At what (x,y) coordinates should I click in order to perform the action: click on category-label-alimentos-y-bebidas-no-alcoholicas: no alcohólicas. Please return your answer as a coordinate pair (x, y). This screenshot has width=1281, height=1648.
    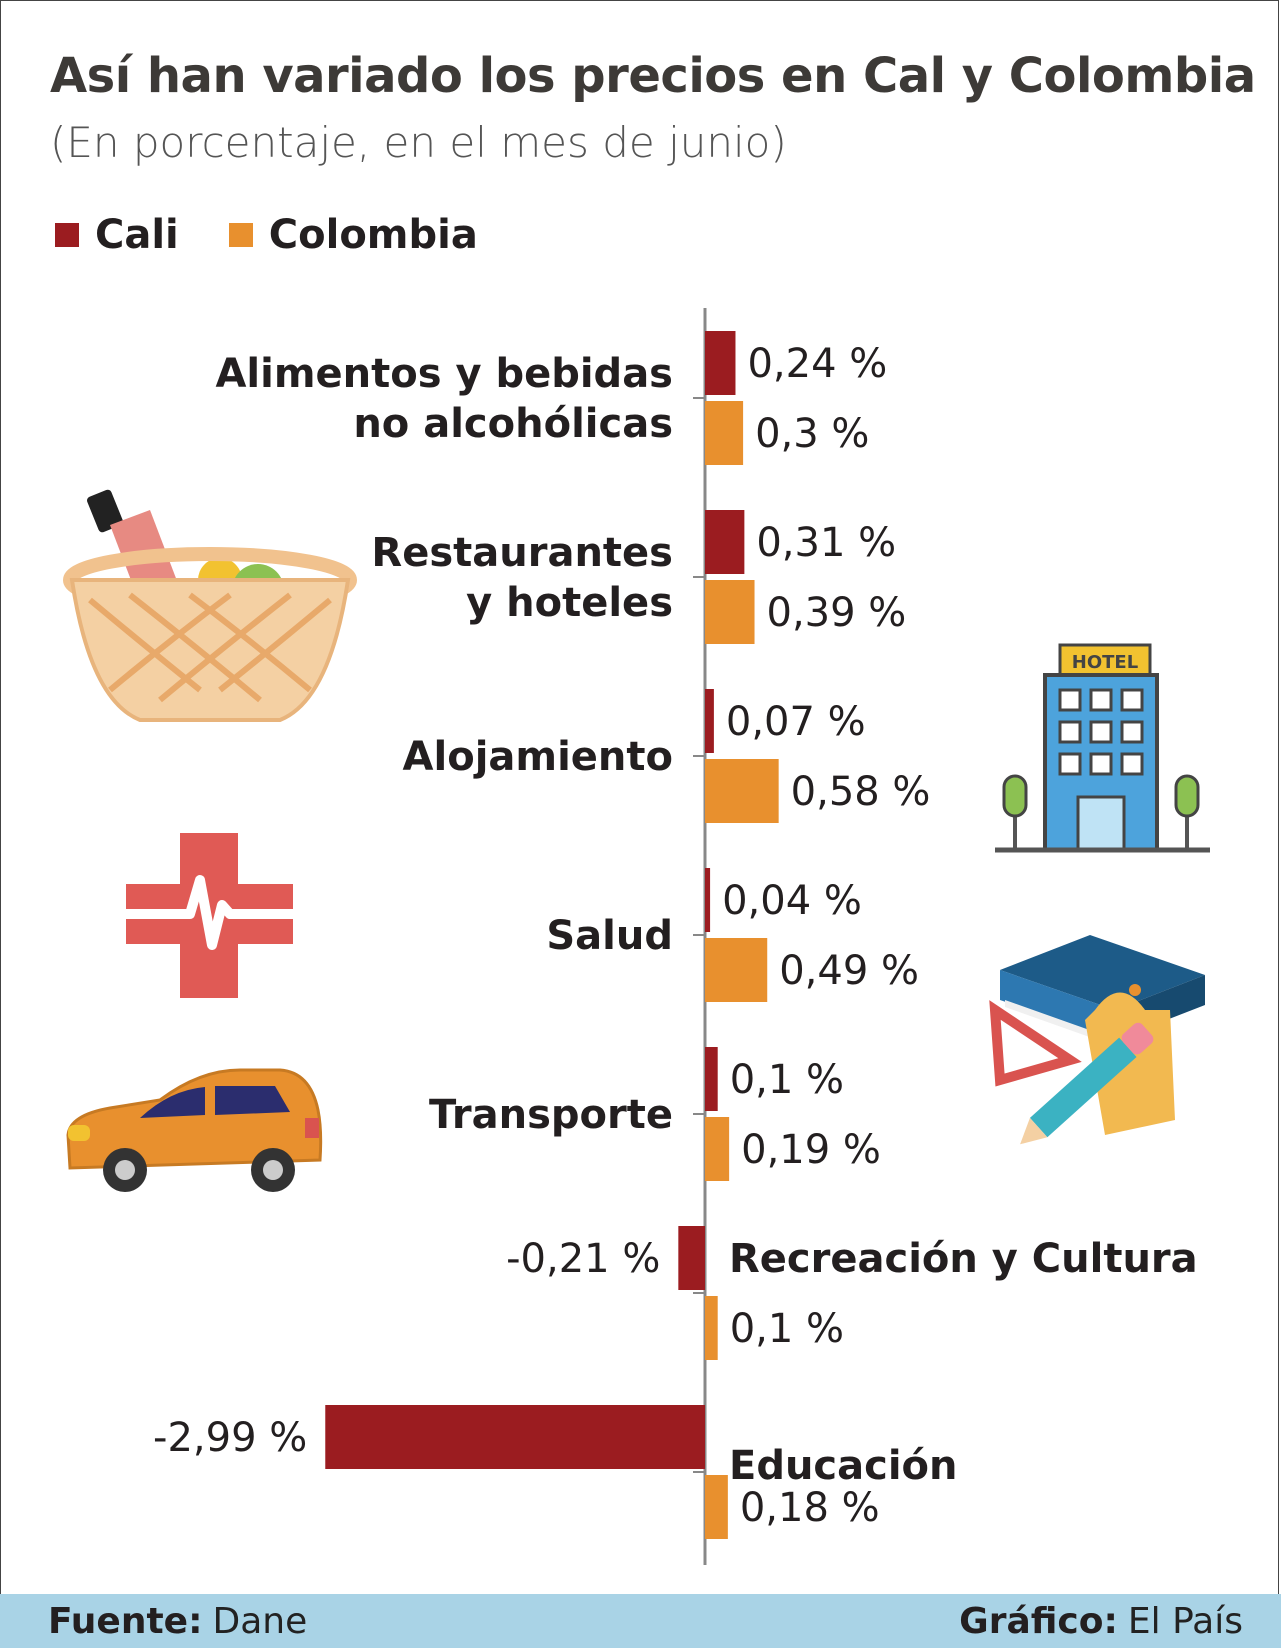
    Looking at the image, I should click on (513, 424).